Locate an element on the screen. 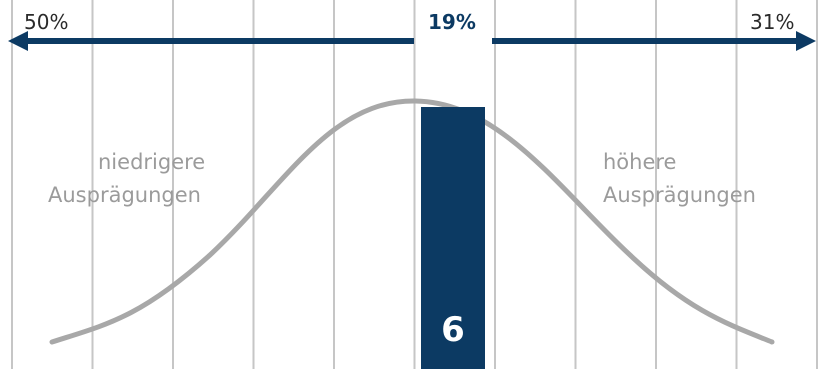  highlighted-bar is located at coordinates (453, 238).